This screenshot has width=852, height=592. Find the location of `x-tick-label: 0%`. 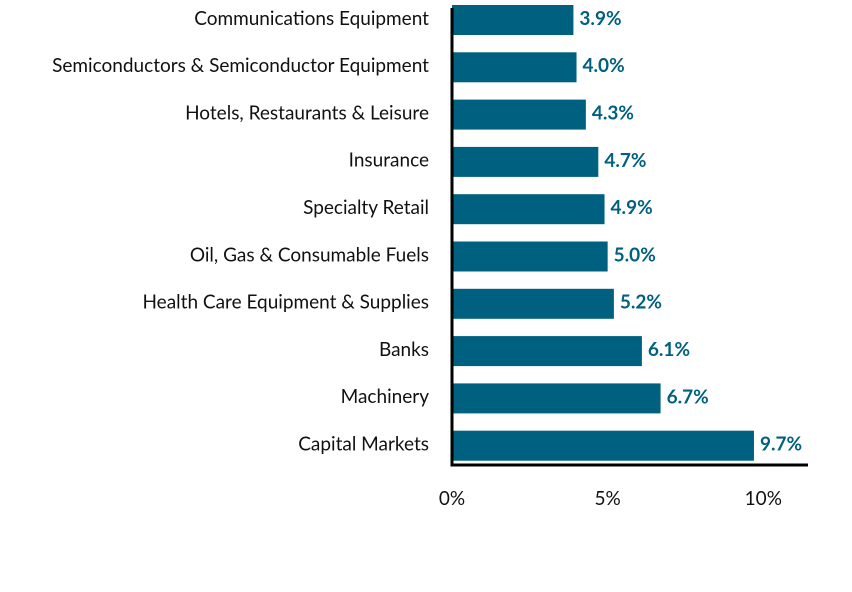

x-tick-label: 0% is located at coordinates (452, 498).